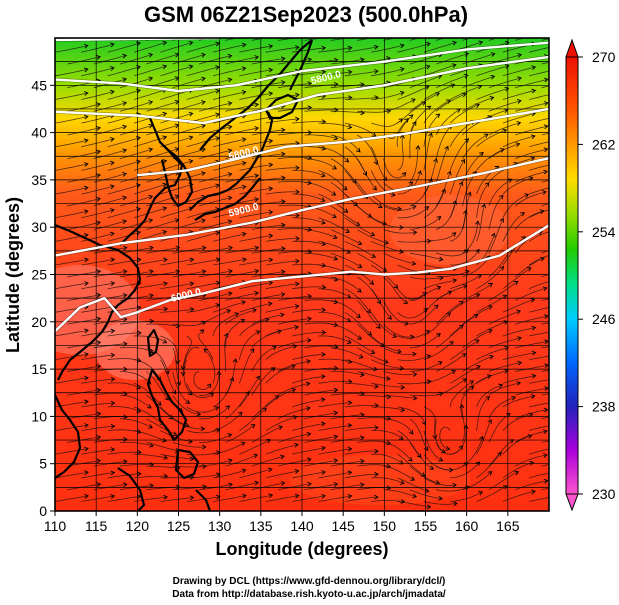 This screenshot has width=619, height=605. I want to click on colorbar-tick-label: 254, so click(604, 232).